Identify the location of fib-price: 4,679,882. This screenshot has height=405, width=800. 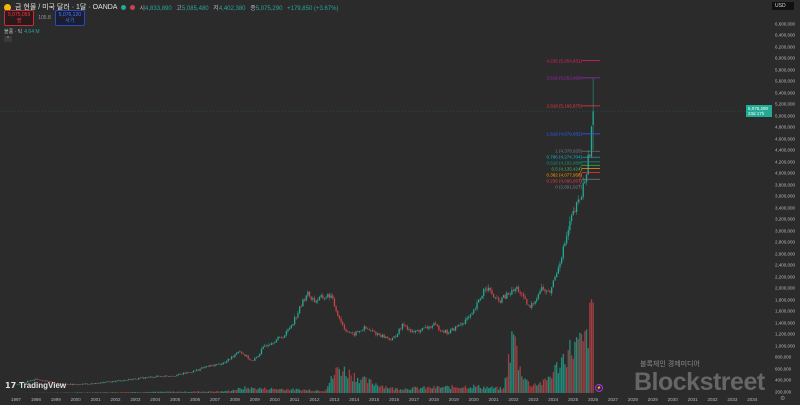
(570, 134).